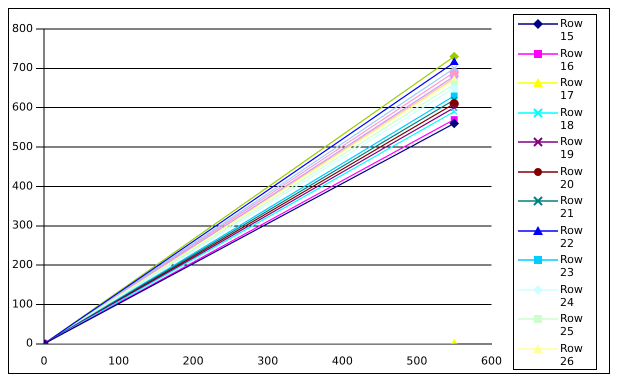  I want to click on legend-label: Row 25, so click(572, 325).